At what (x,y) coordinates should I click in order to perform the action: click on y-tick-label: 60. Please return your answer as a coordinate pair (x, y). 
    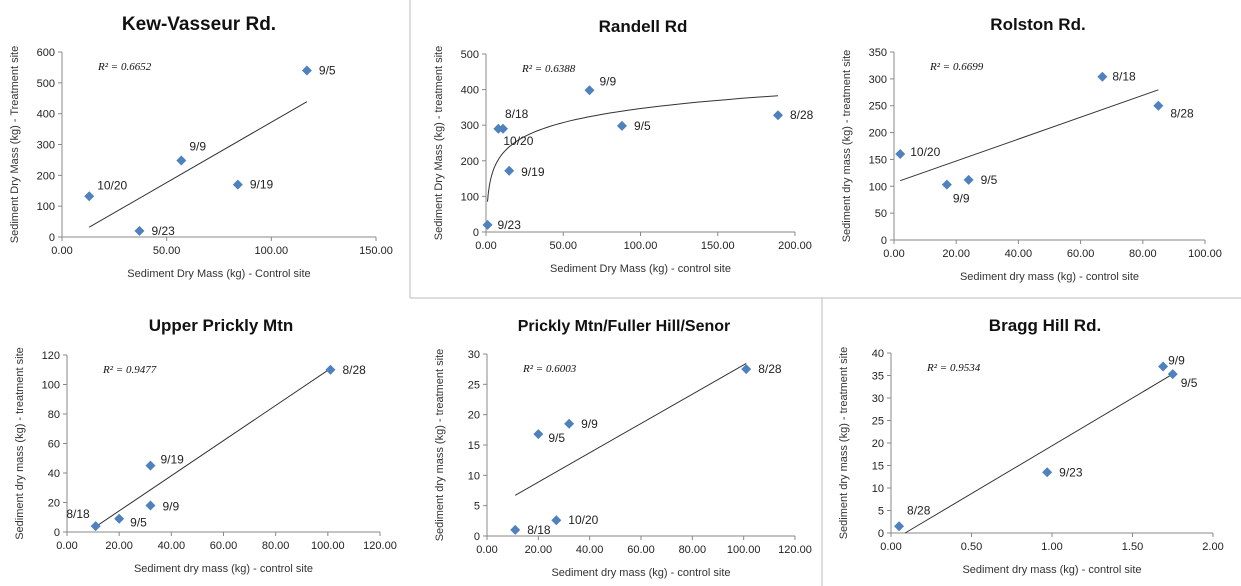
    Looking at the image, I should click on (54, 445).